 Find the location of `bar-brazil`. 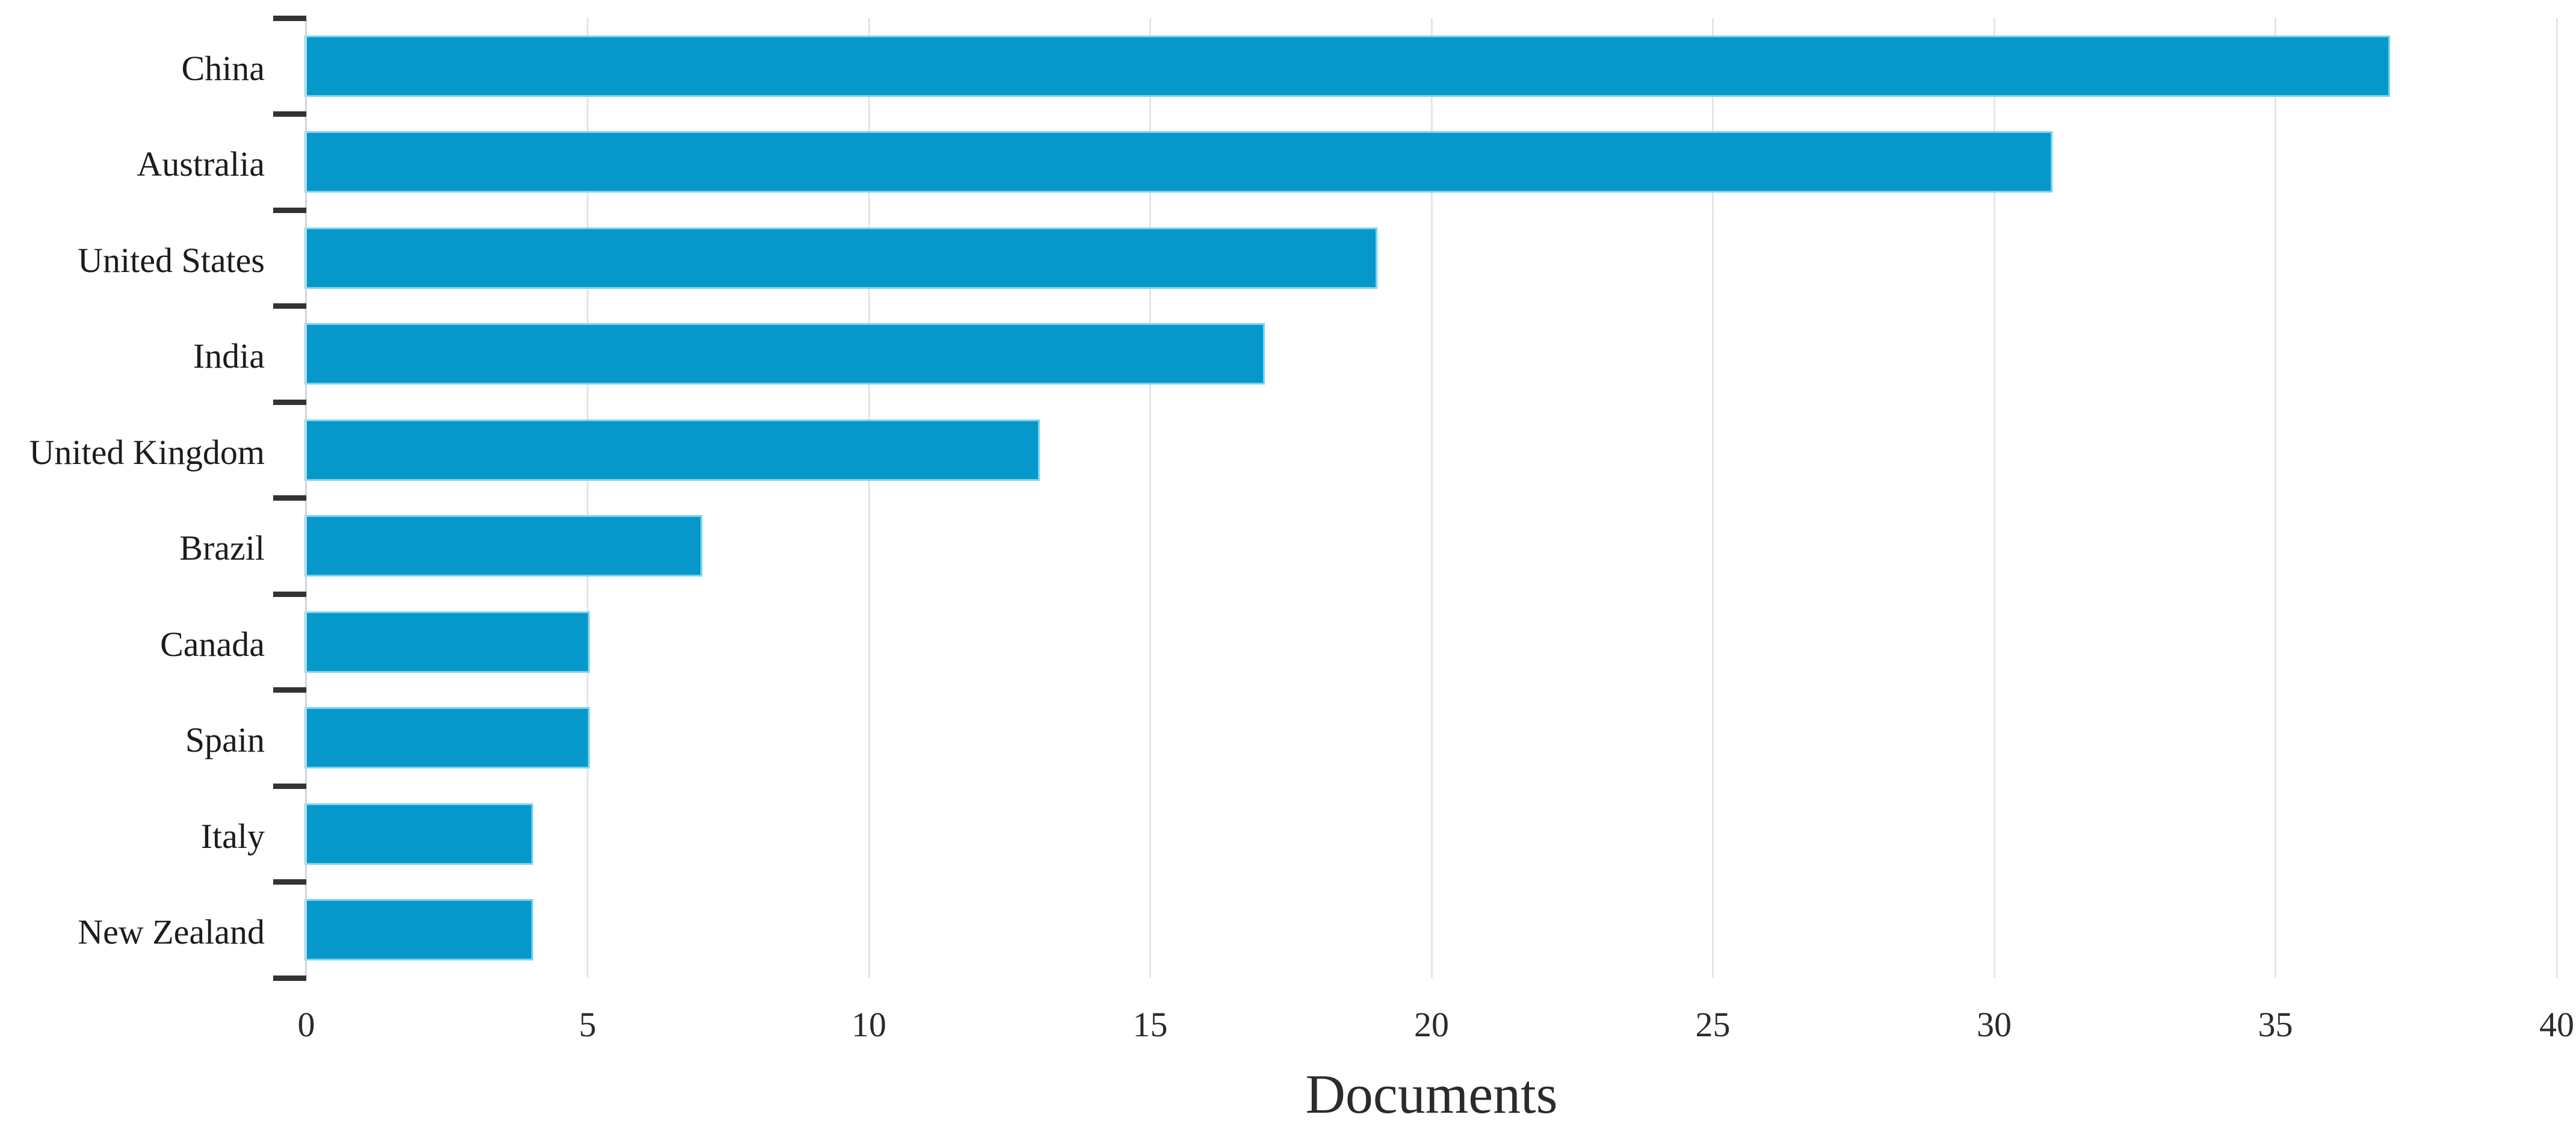

bar-brazil is located at coordinates (503, 546).